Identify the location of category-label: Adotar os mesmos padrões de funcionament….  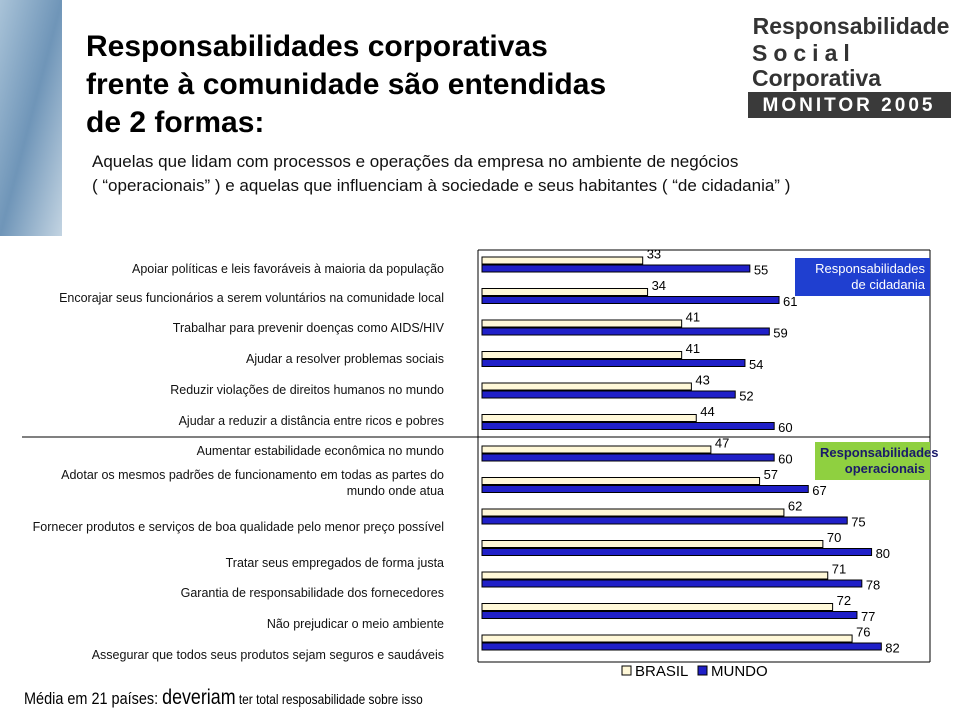
(252, 483).